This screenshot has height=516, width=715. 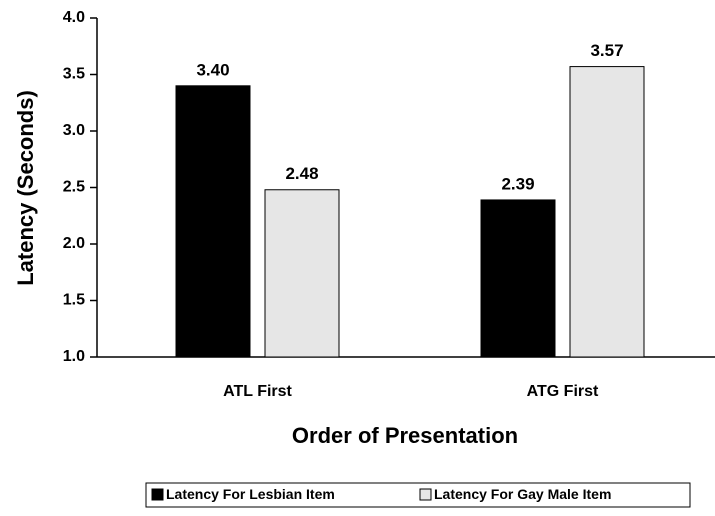 What do you see at coordinates (405, 435) in the screenshot?
I see `x-axis-label: Order of Presentation` at bounding box center [405, 435].